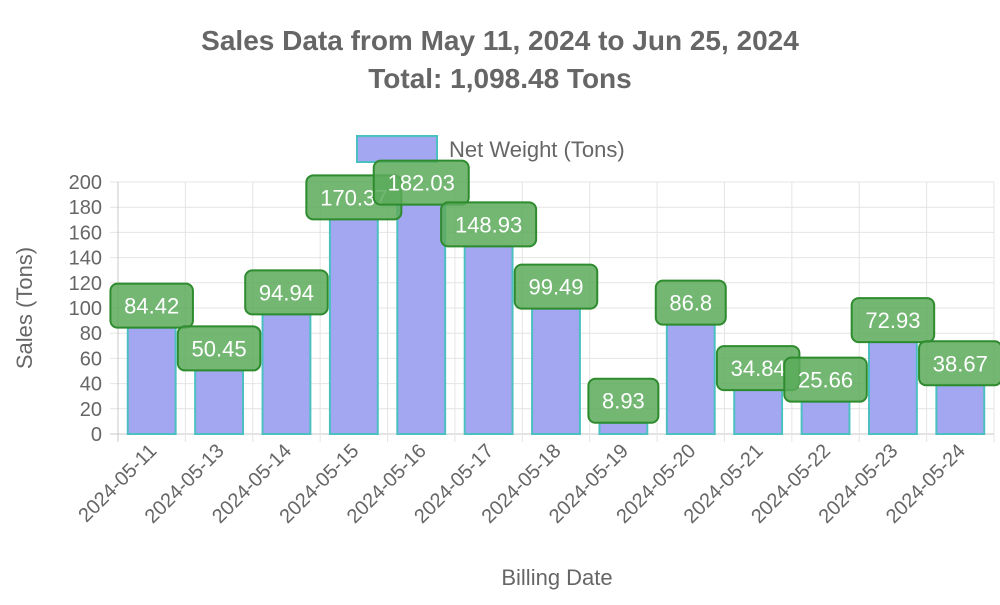  I want to click on data-label: 34.84, so click(758, 368).